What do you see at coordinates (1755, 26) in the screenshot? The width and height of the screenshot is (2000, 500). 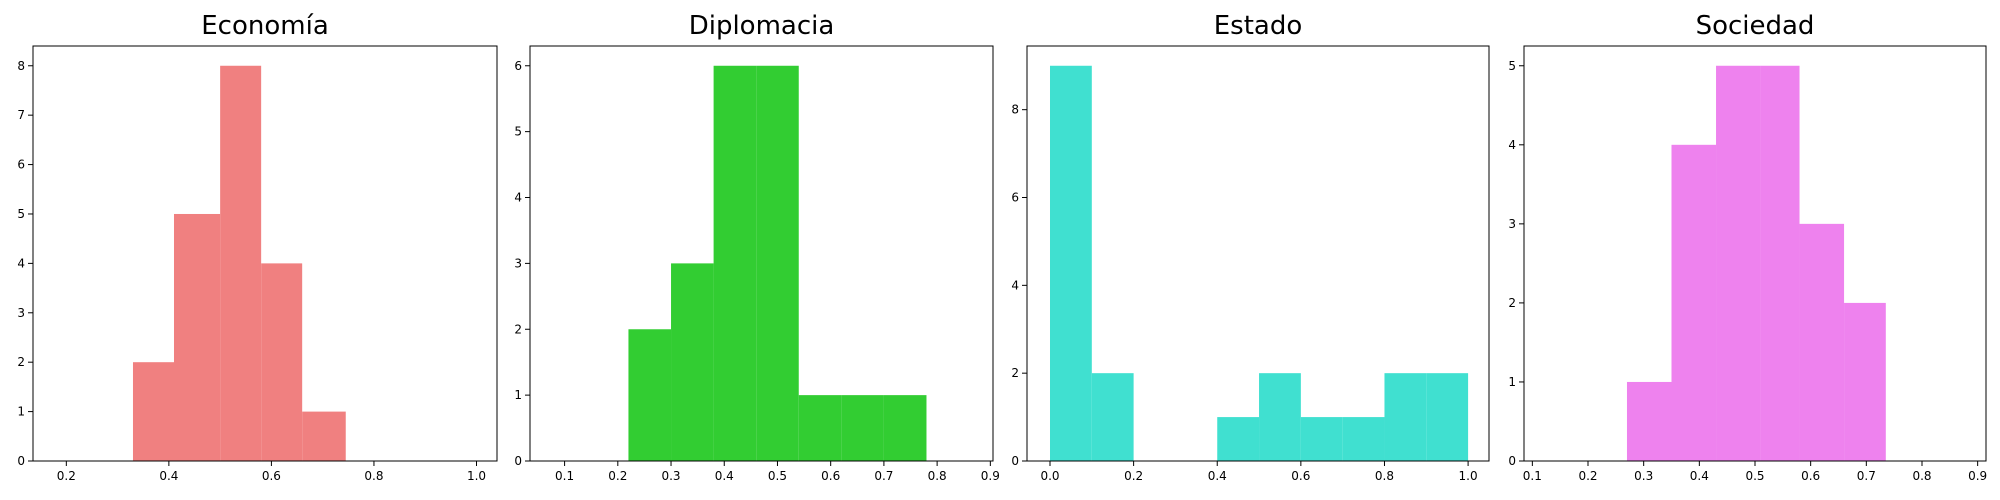 I see `chart-title: Sociedad` at bounding box center [1755, 26].